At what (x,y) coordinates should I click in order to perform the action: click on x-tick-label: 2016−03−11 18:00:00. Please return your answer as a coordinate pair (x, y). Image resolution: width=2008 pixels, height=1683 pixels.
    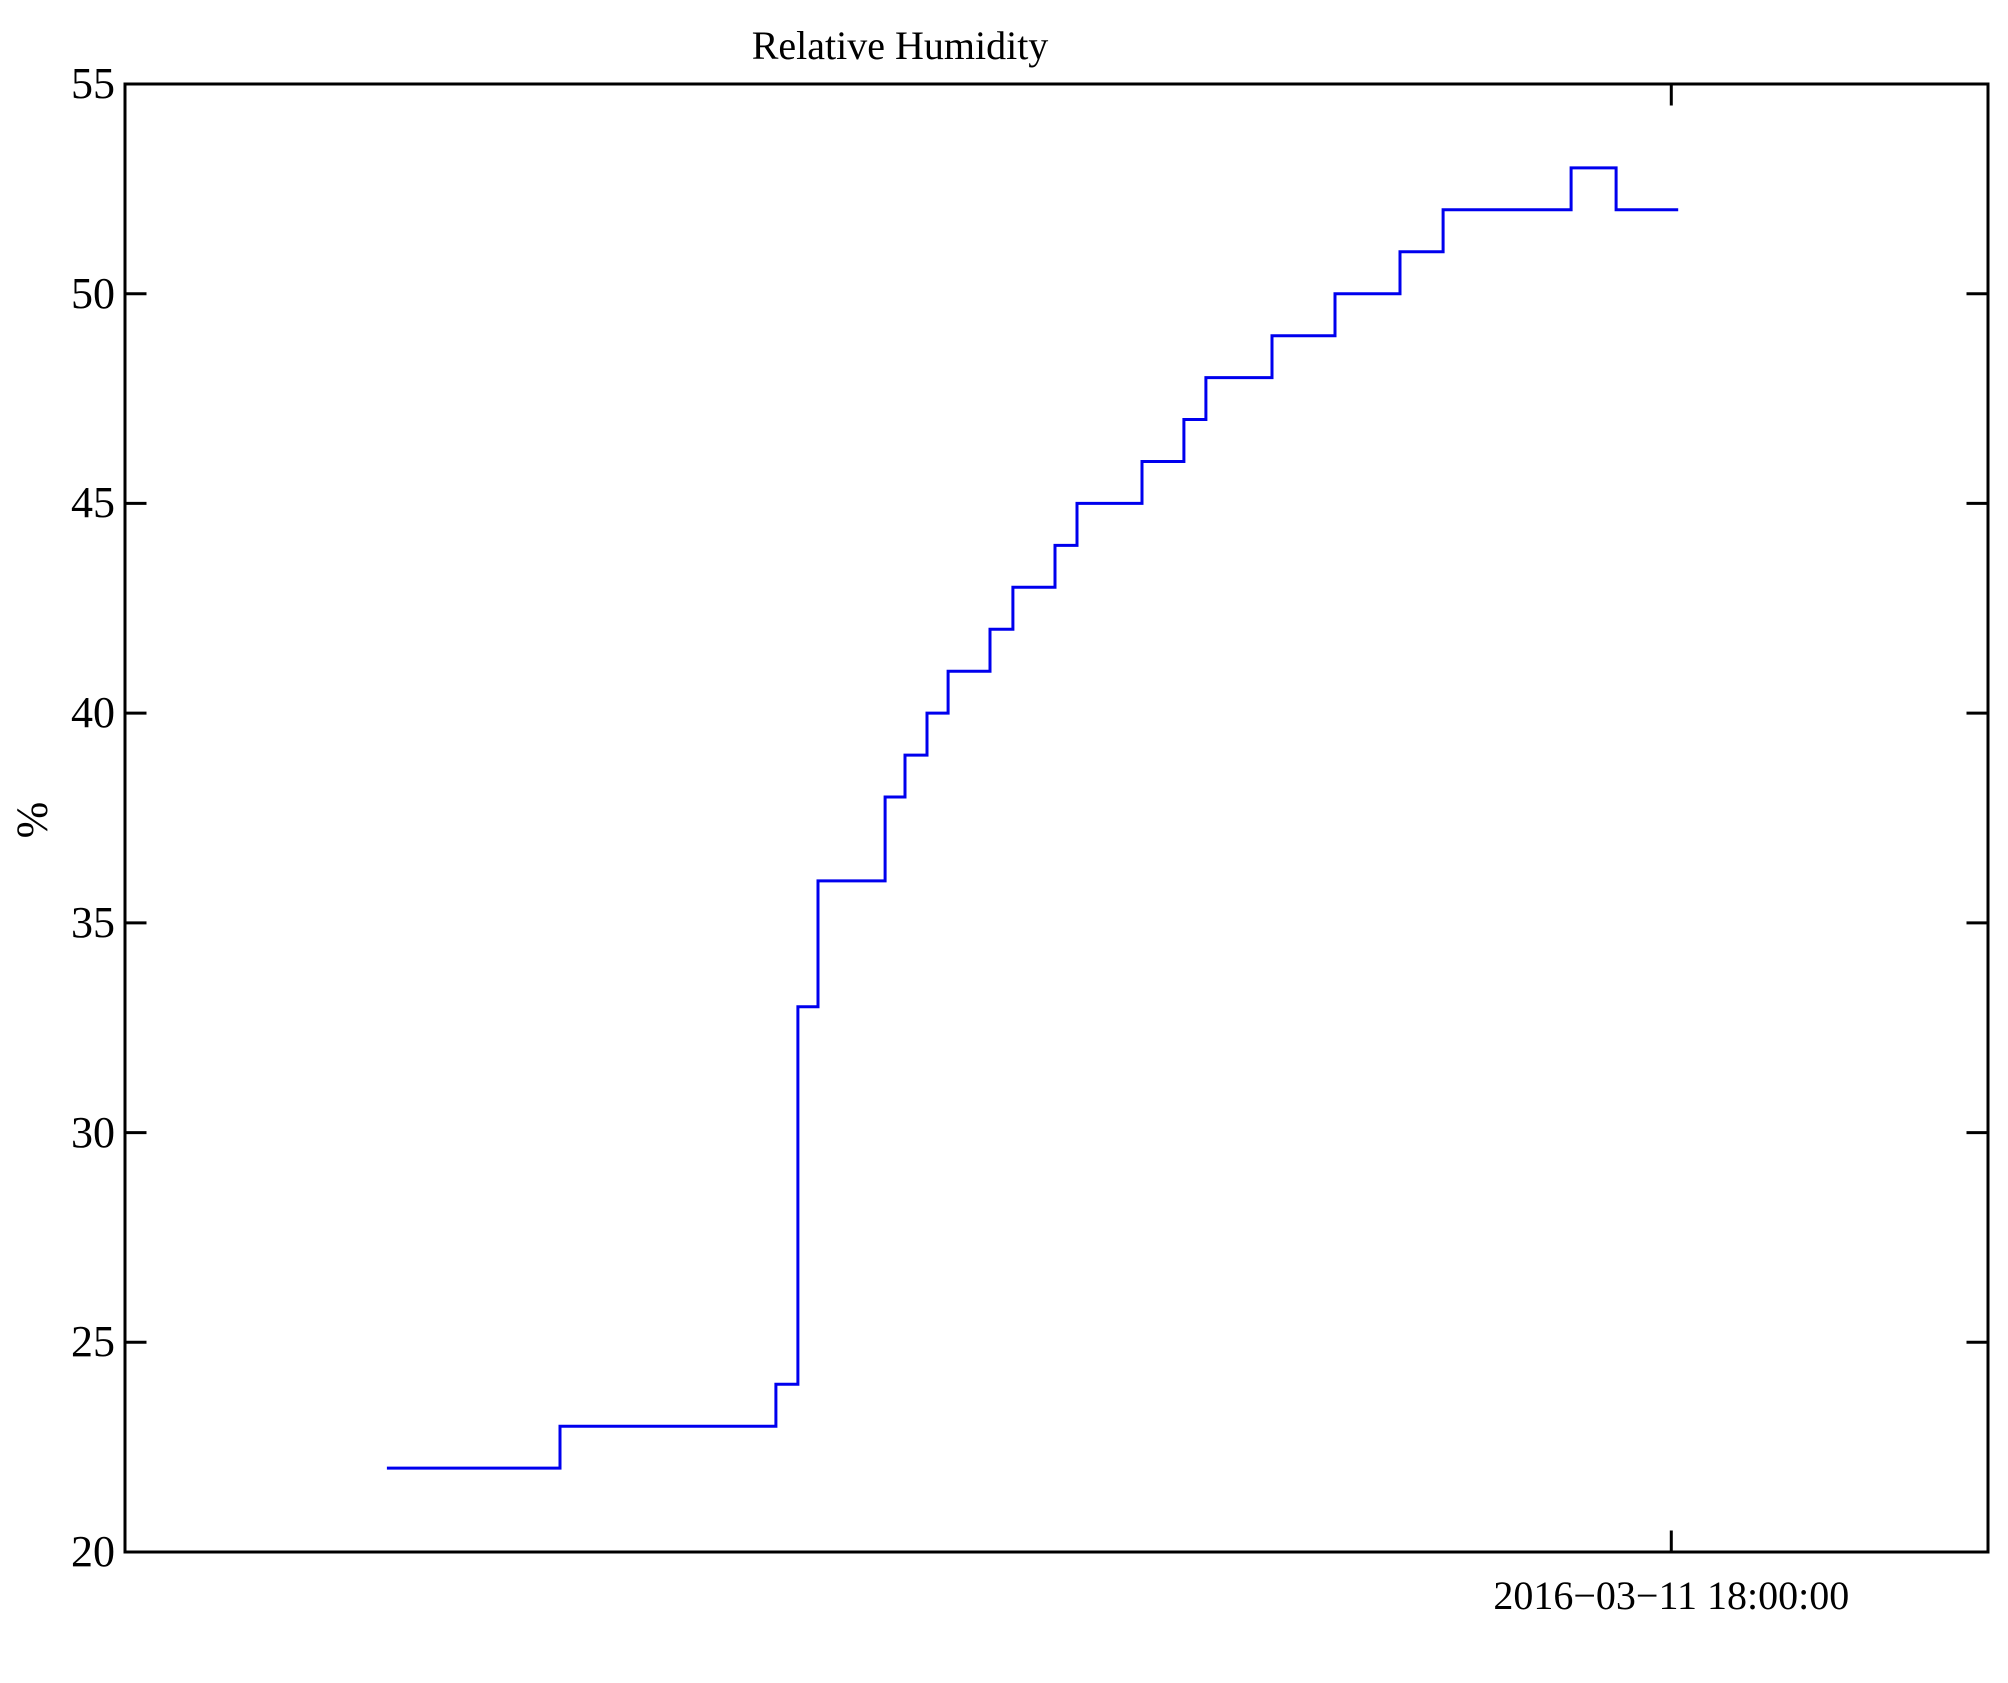
    Looking at the image, I should click on (1671, 1595).